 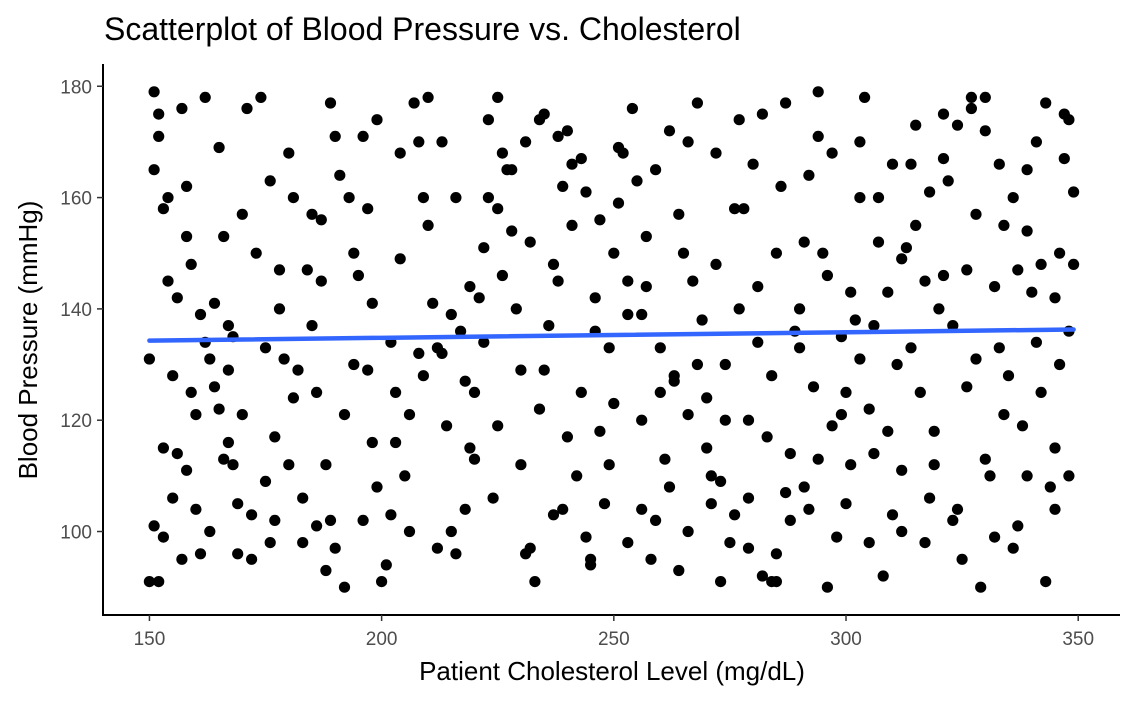 I want to click on regression-line, so click(x=611, y=335).